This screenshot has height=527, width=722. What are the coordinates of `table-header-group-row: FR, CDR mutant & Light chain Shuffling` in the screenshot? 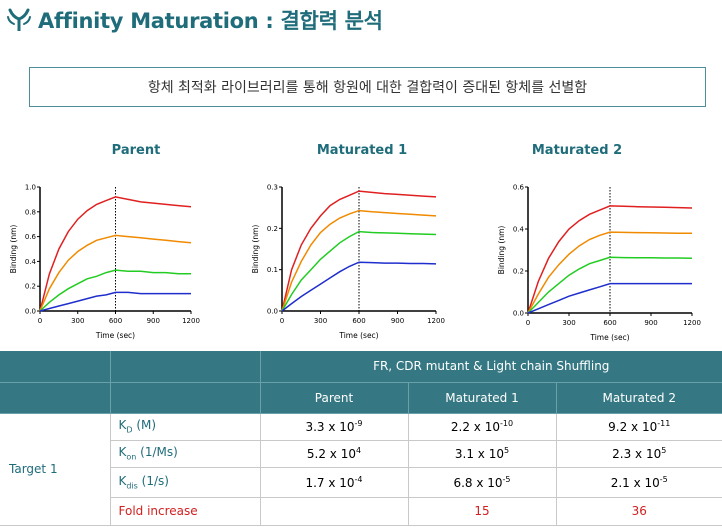 It's located at (361, 367).